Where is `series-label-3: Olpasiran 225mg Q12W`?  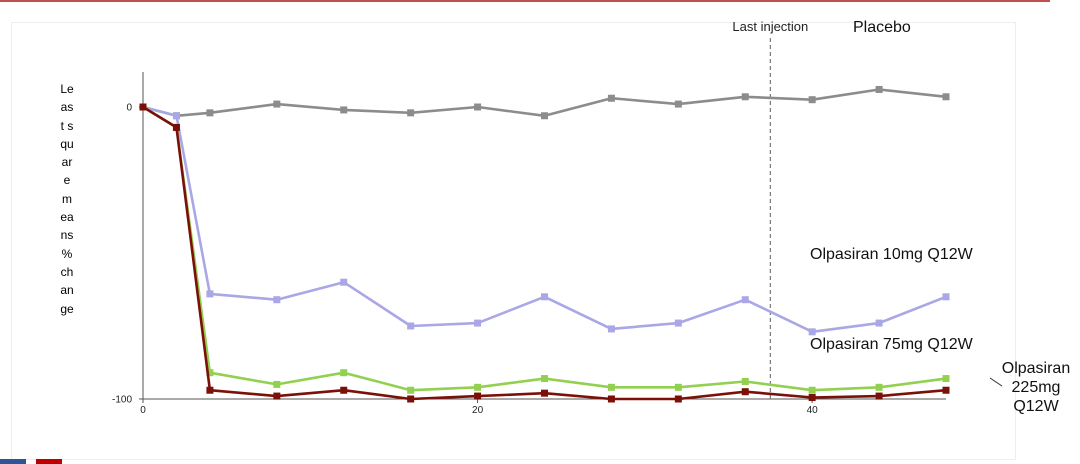
series-label-3: Olpasiran 225mg Q12W is located at coordinates (1036, 387).